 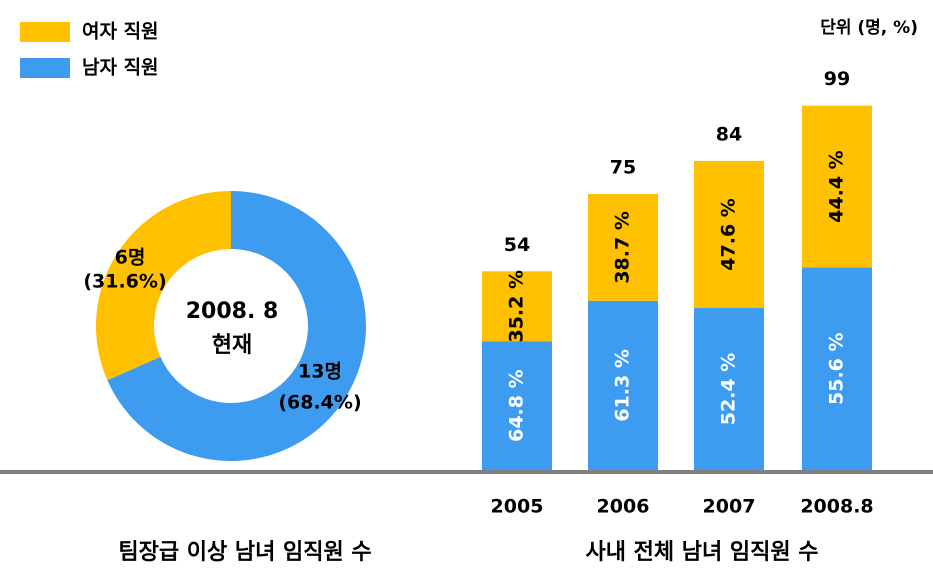 I want to click on segment-label: 64.8 %, so click(x=517, y=405).